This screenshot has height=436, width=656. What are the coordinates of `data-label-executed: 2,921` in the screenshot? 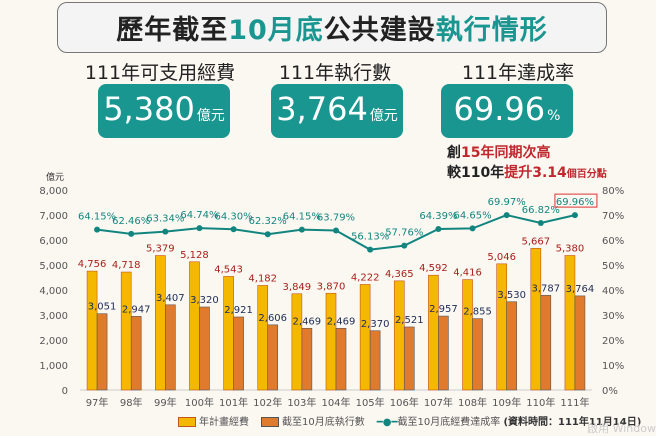 It's located at (238, 310).